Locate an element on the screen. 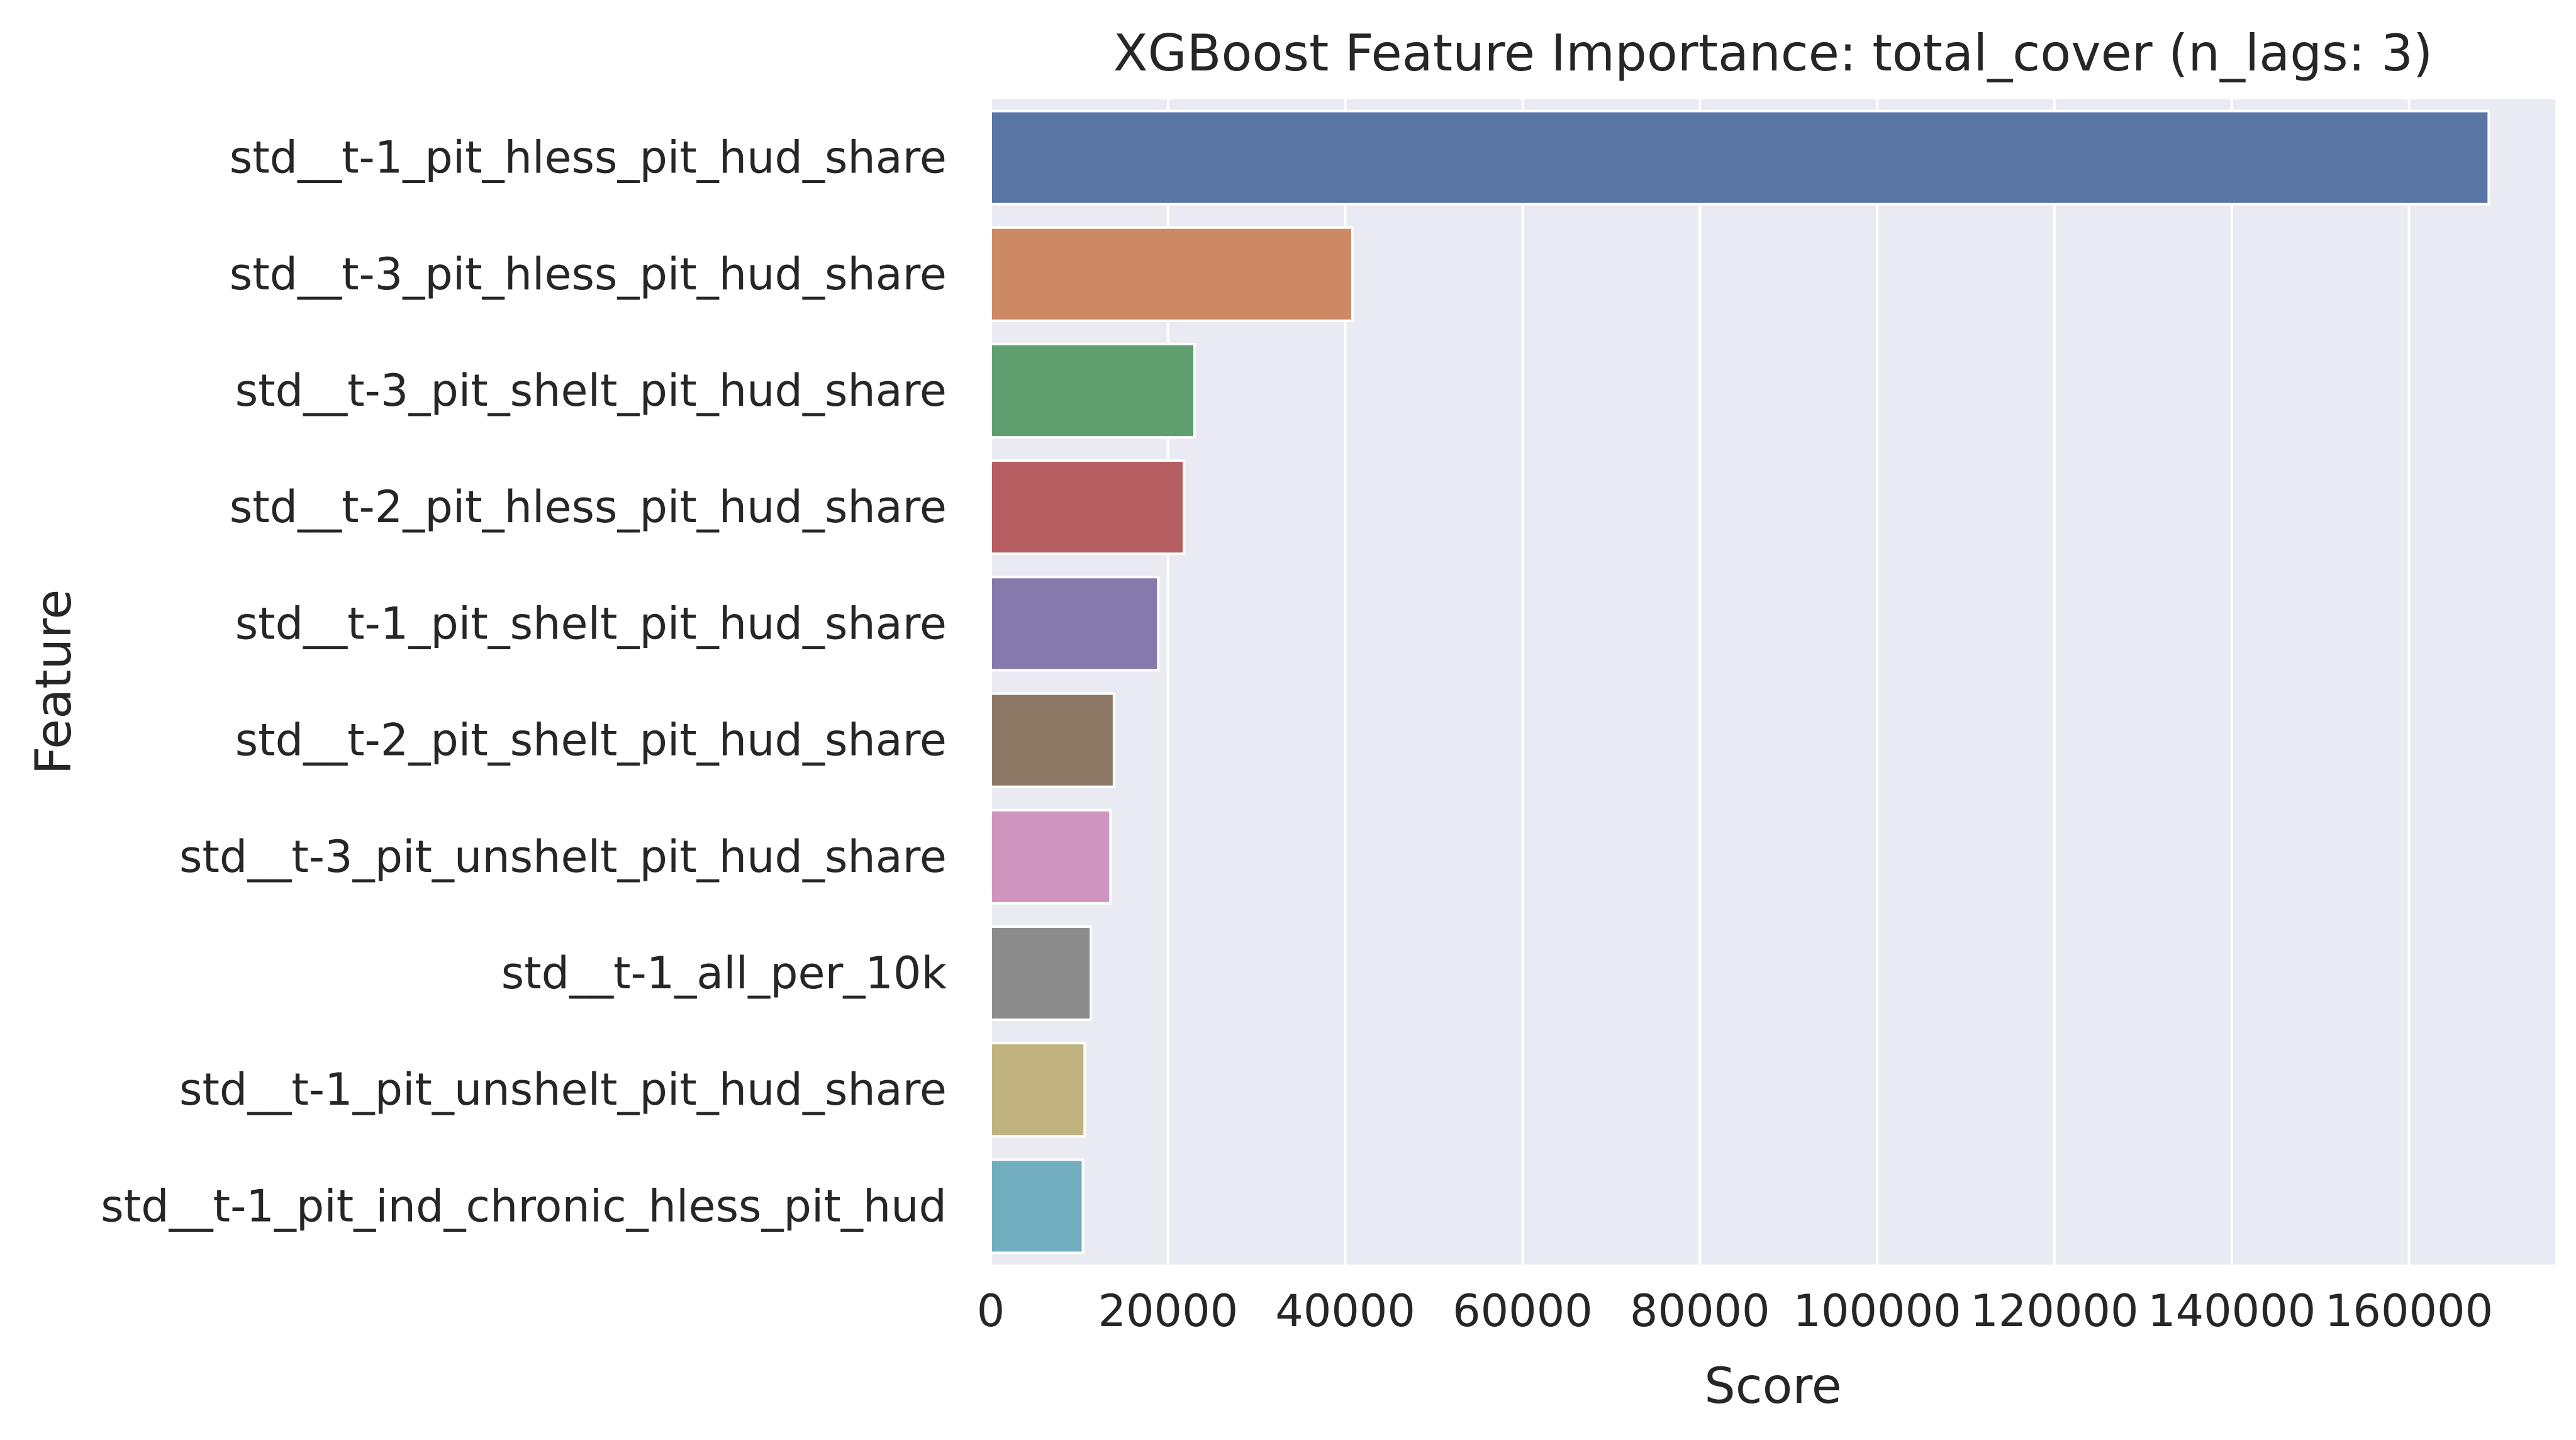 The image size is (2576, 1440). x-tick-label: 60000 is located at coordinates (1522, 1311).